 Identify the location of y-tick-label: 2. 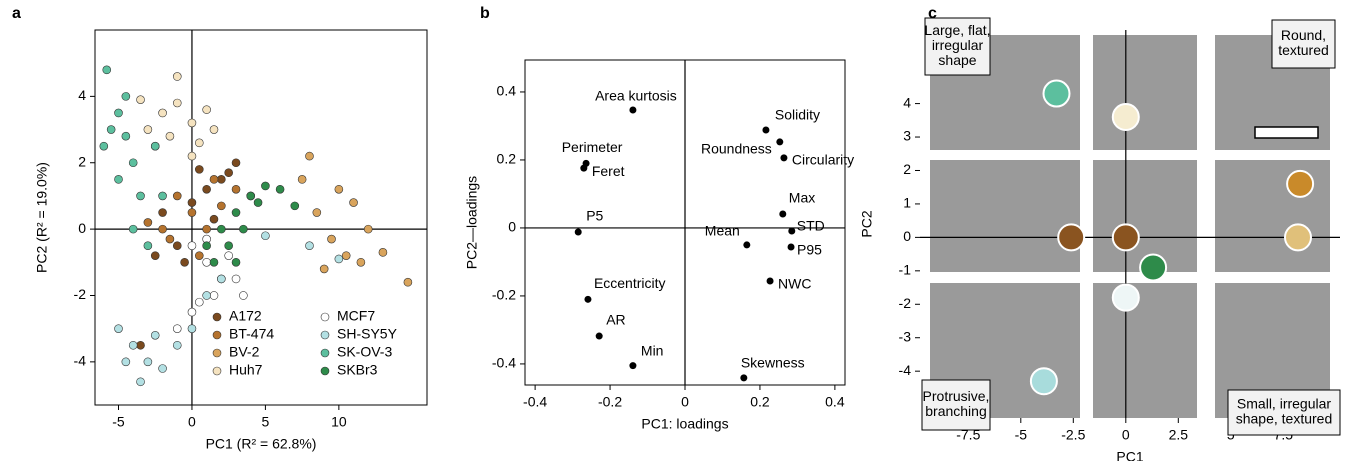
(907, 169).